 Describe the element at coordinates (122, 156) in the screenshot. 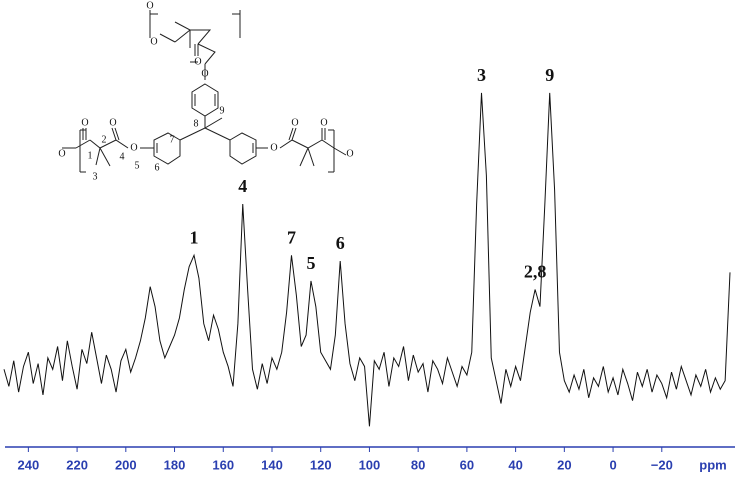

I see `atom-number: 4` at that location.